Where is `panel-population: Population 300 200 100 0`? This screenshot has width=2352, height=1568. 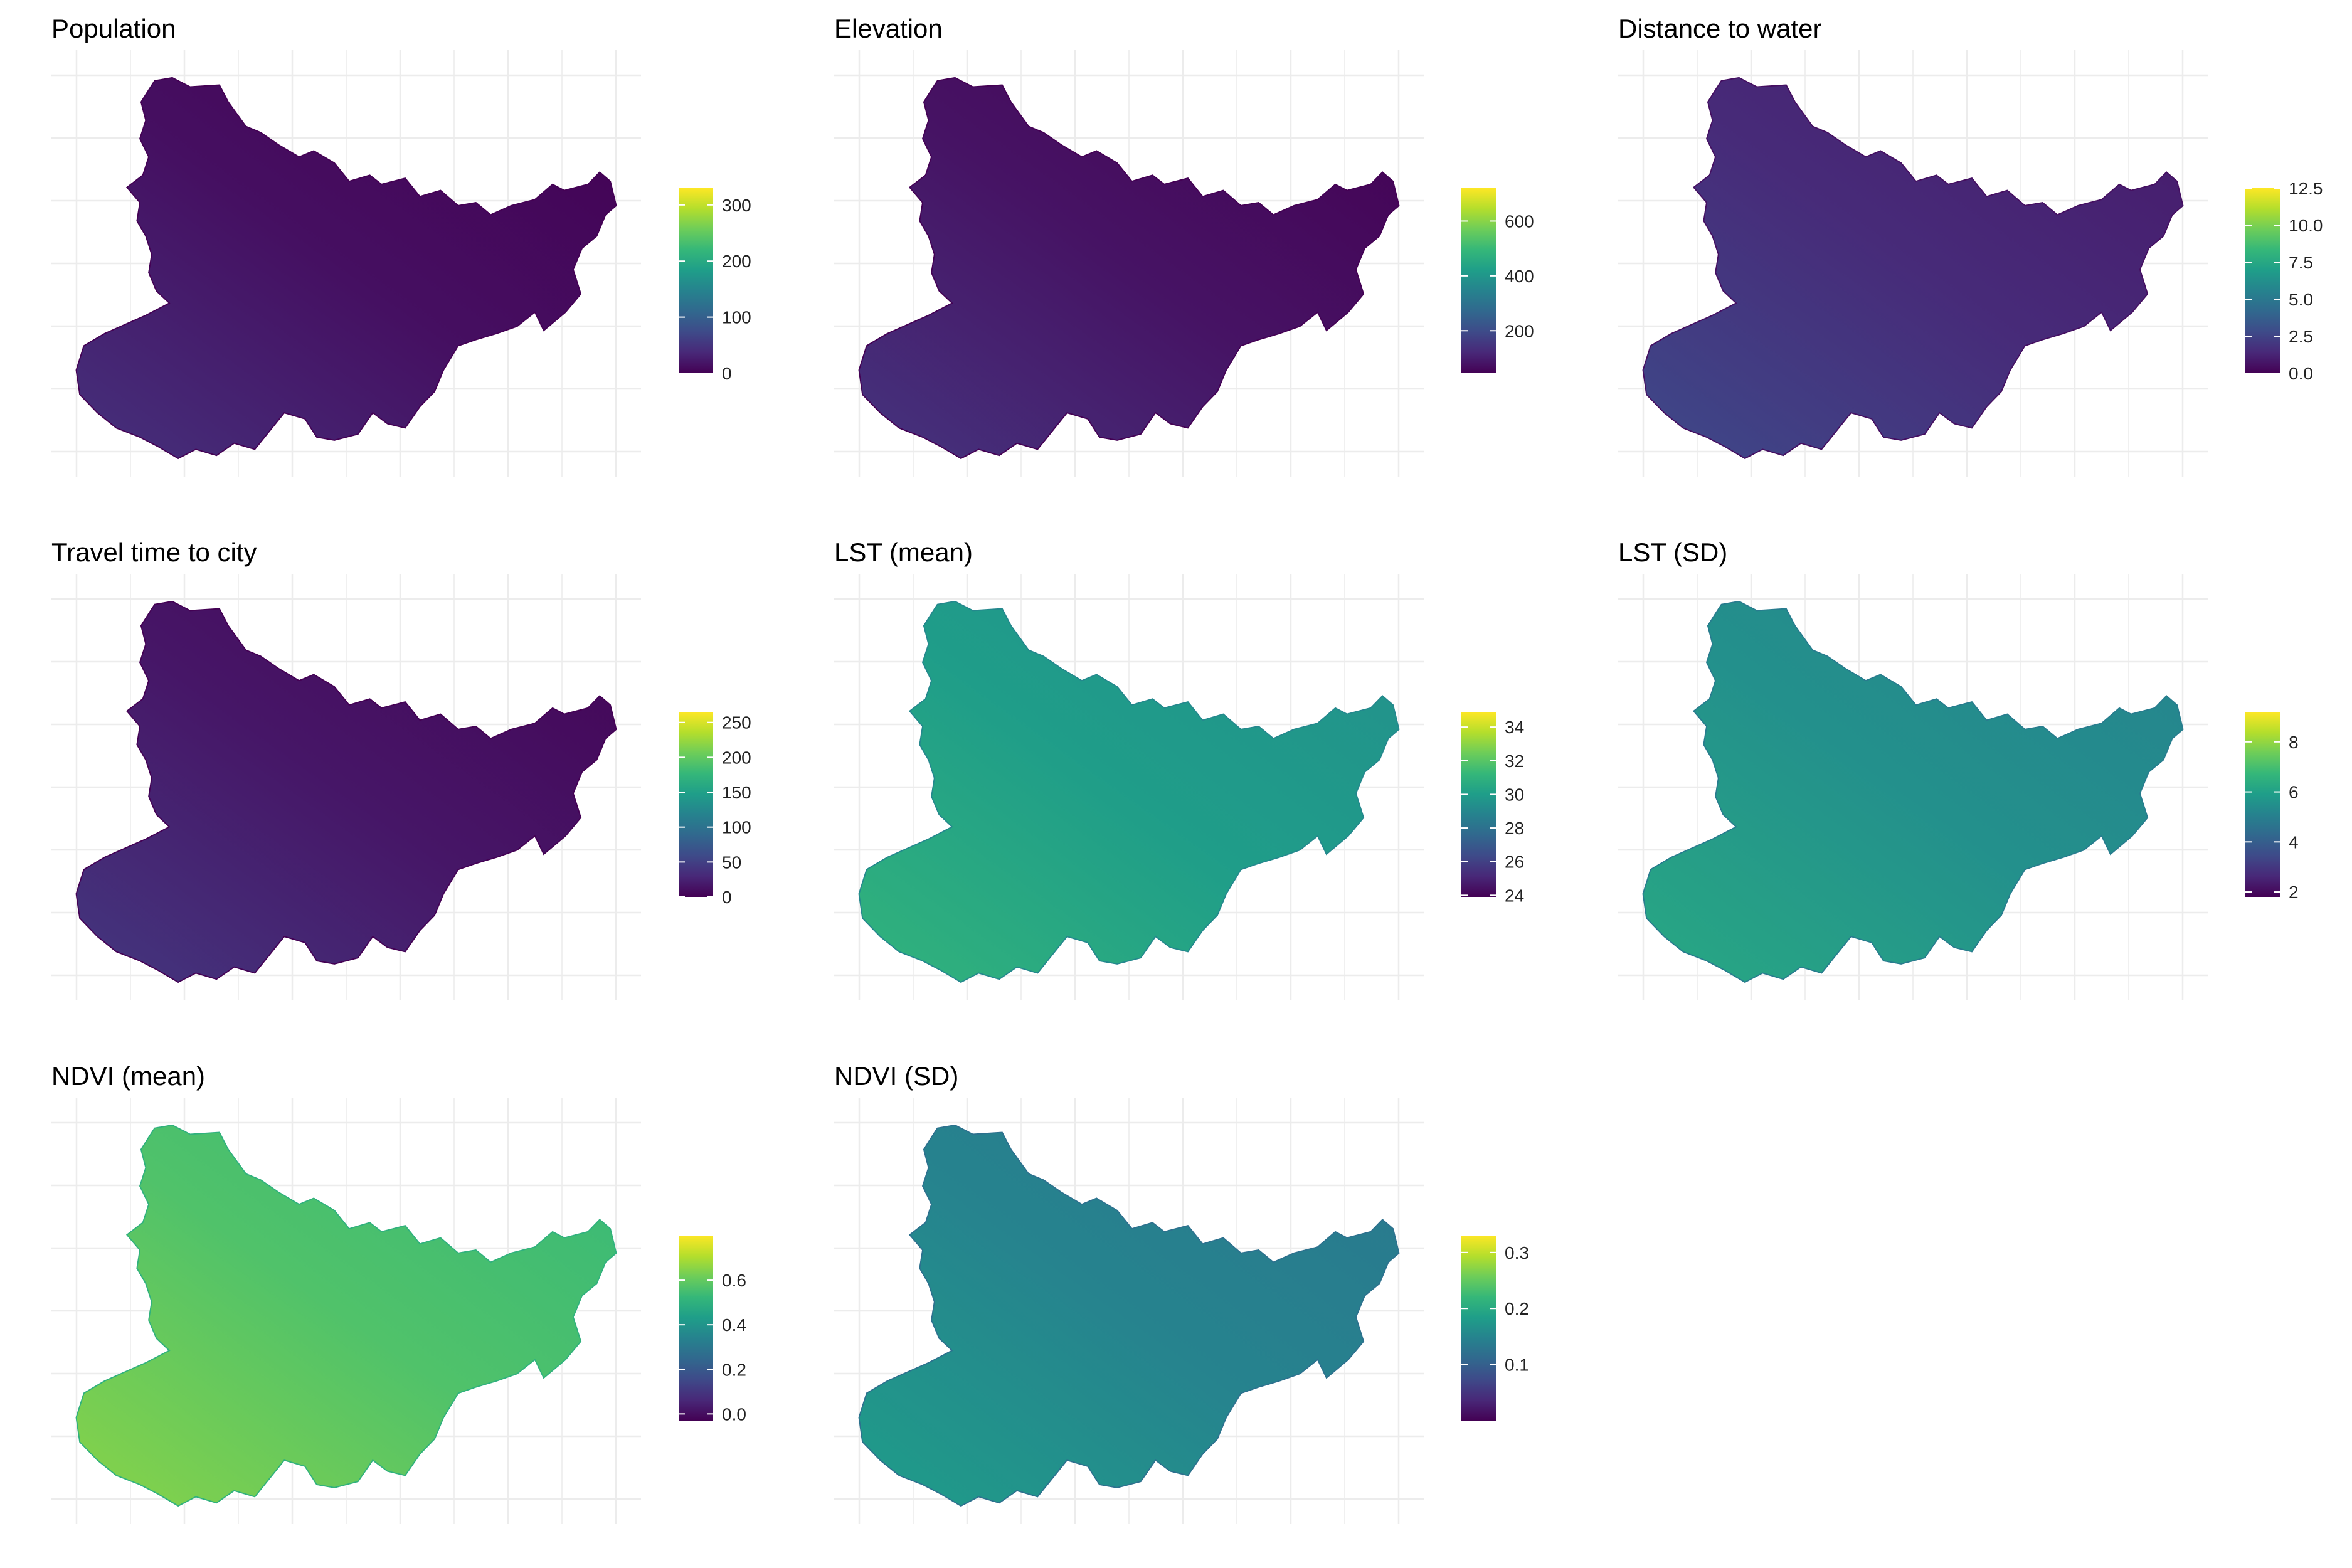
panel-population: Population 300 200 100 0 is located at coordinates (401, 245).